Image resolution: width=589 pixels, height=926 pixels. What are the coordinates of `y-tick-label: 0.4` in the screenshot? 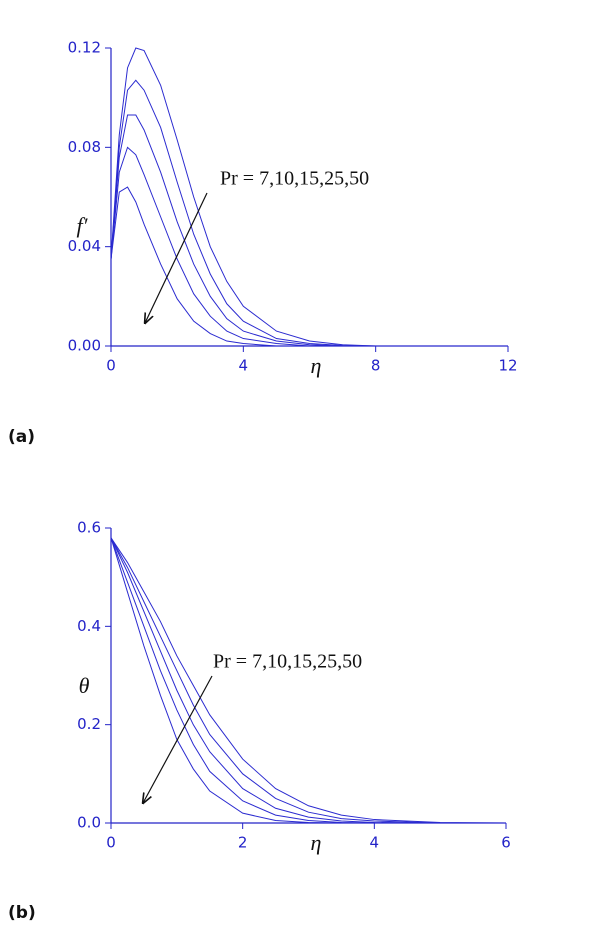 It's located at (89, 626).